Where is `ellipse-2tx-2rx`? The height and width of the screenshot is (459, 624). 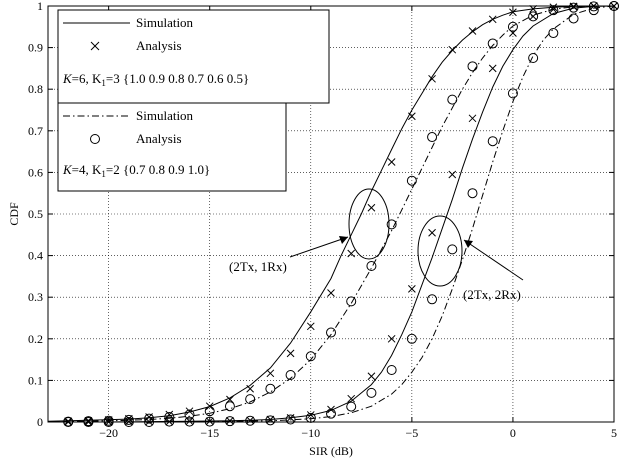 ellipse-2tx-2rx is located at coordinates (440, 251).